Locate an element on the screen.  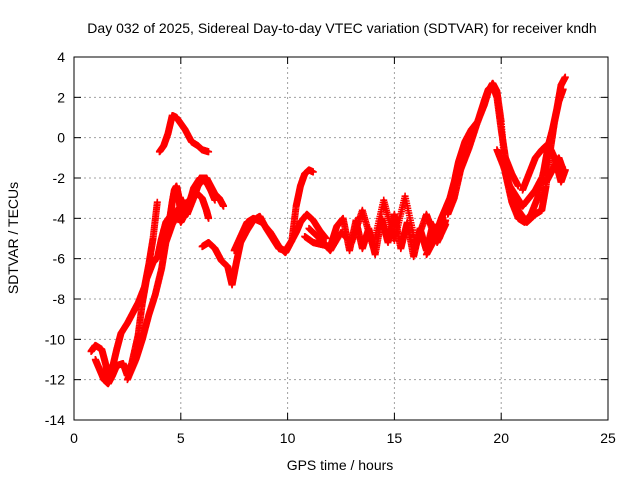
y-tick-label: 0 is located at coordinates (61, 138).